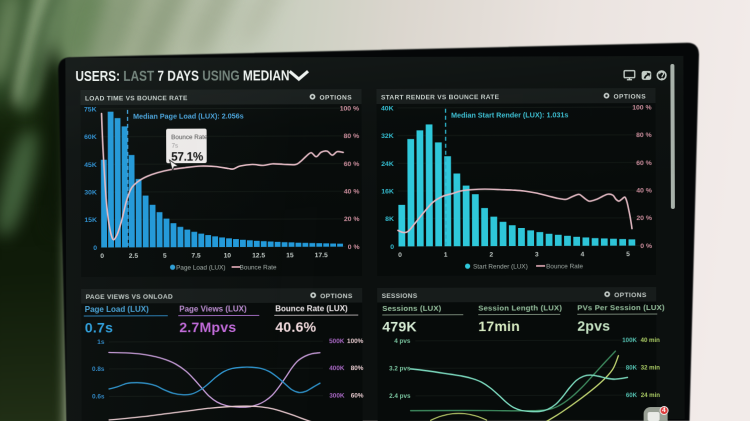  What do you see at coordinates (509, 114) in the screenshot?
I see `svg-text:Median Start Render (LUX): 1.0: Median Start Render (LUX): 1.031s` at bounding box center [509, 114].